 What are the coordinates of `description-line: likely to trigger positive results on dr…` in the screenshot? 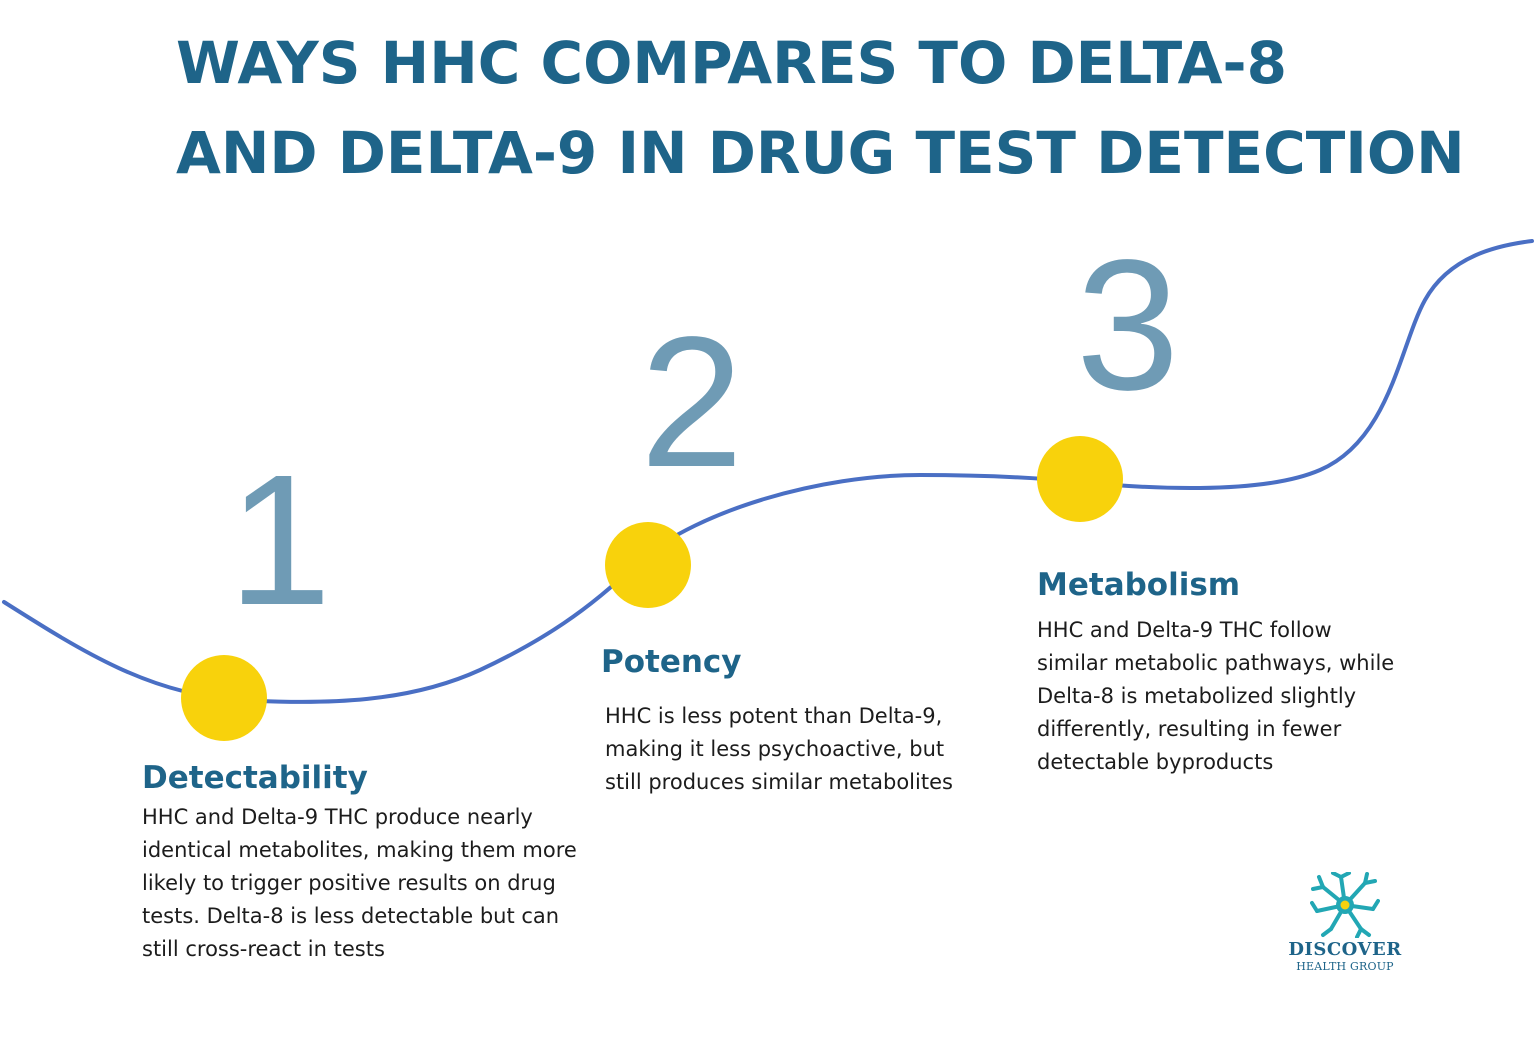 It's located at (349, 883).